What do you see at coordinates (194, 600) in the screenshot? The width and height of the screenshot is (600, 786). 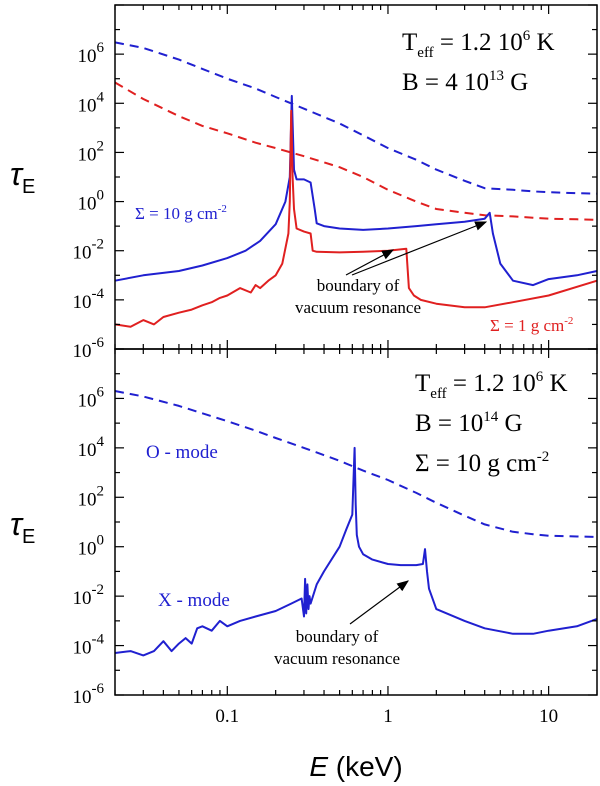 I see `bottom-x-mode-label: X - mode` at bounding box center [194, 600].